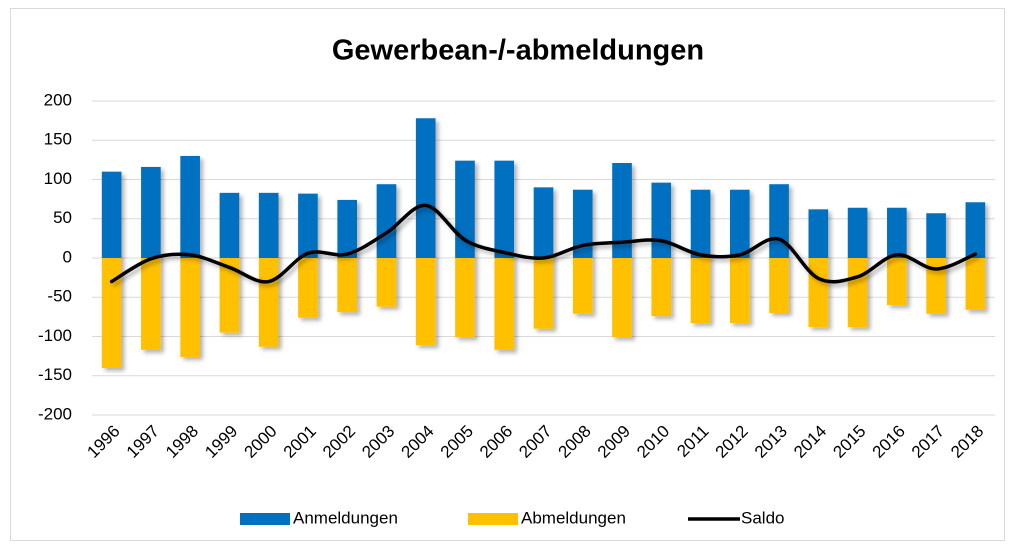  What do you see at coordinates (518, 51) in the screenshot?
I see `chart-title: Gewerbean-/-abmeldungen` at bounding box center [518, 51].